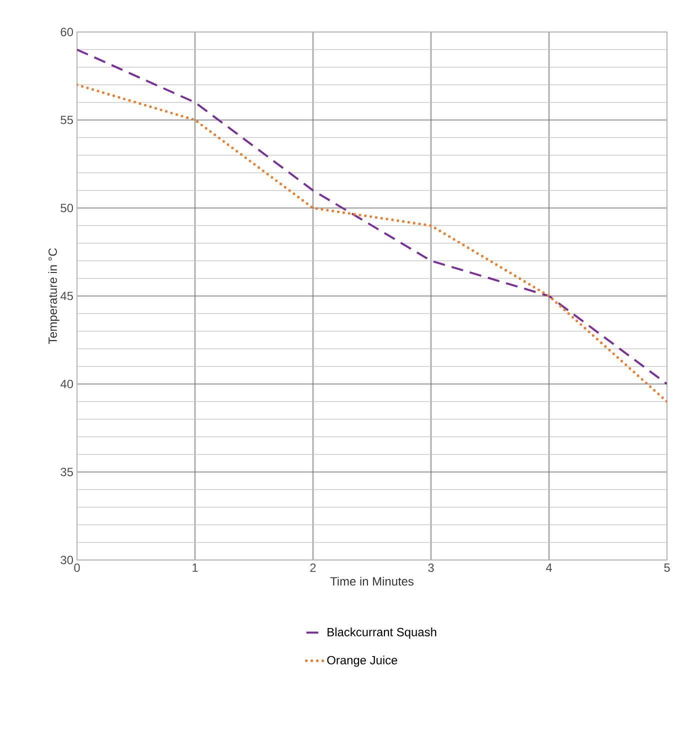 The width and height of the screenshot is (674, 742). Describe the element at coordinates (382, 633) in the screenshot. I see `legend-label: Blackcurrant Squash` at that location.